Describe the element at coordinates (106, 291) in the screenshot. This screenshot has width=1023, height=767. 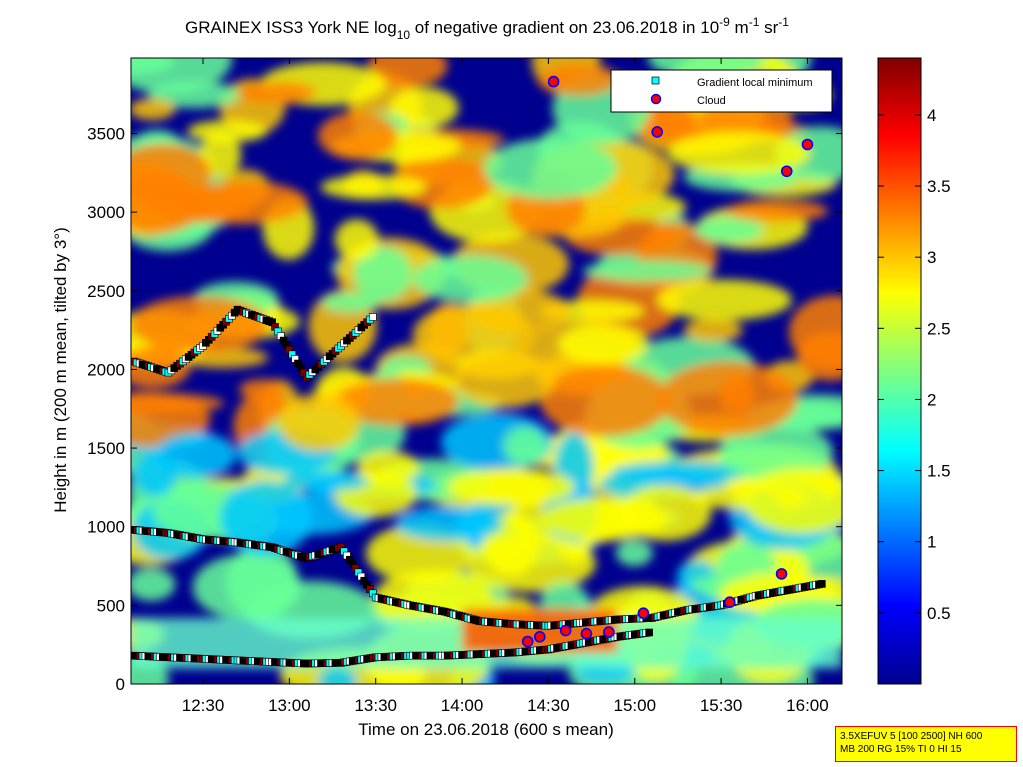
I see `y-tick-label-5: 2500` at that location.